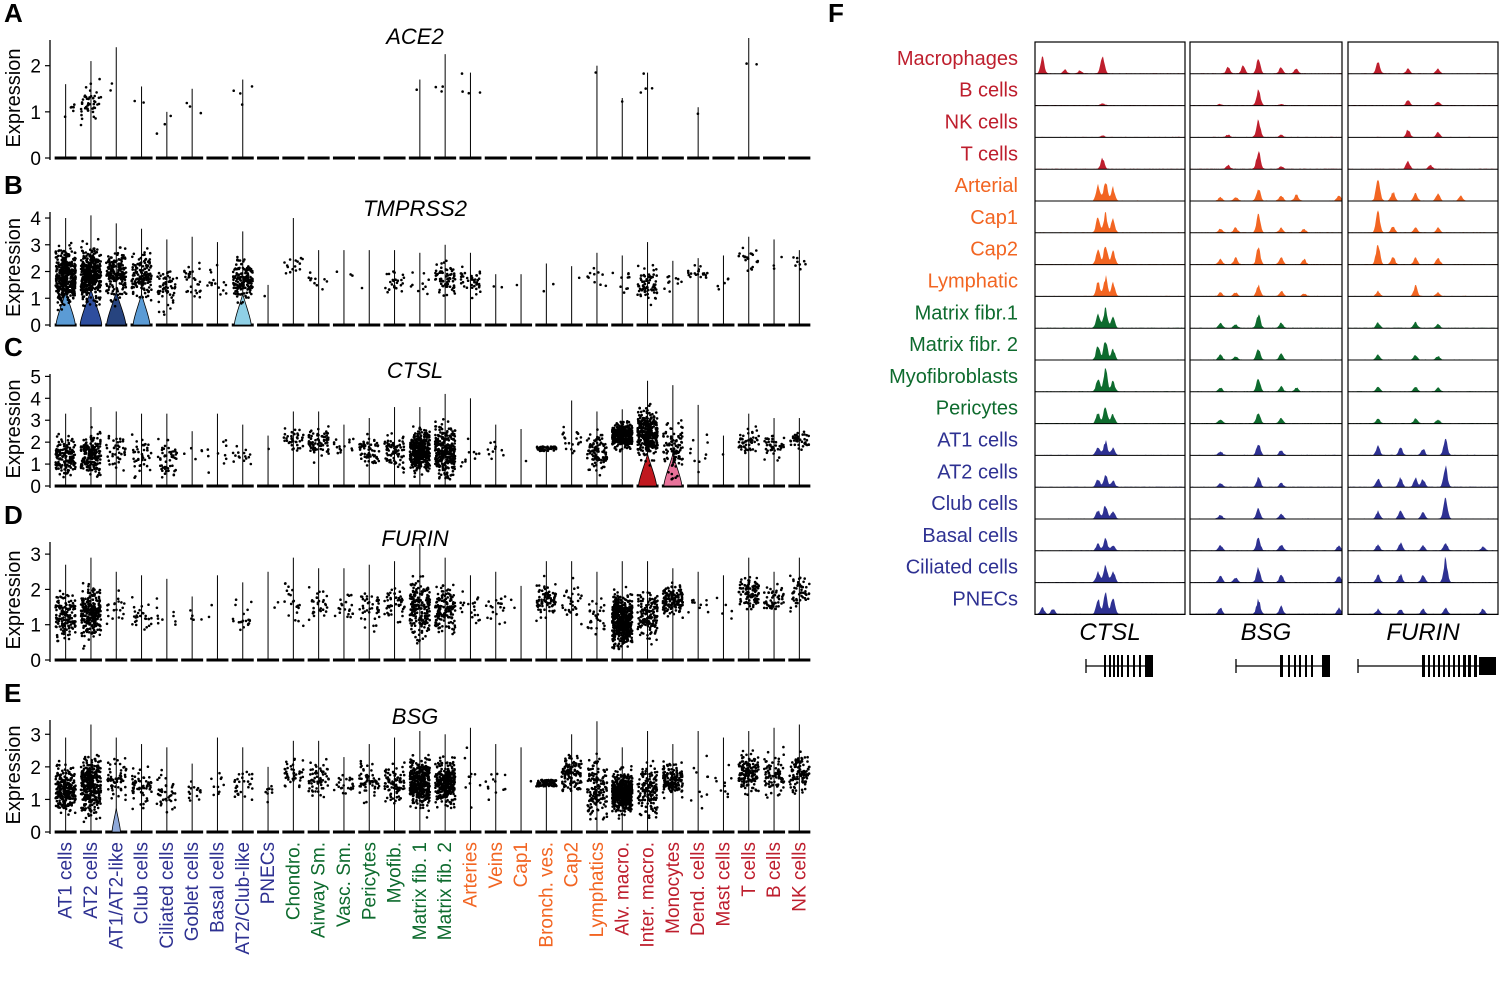  Describe the element at coordinates (35, 465) in the screenshot. I see `y-tick-label: 1` at that location.